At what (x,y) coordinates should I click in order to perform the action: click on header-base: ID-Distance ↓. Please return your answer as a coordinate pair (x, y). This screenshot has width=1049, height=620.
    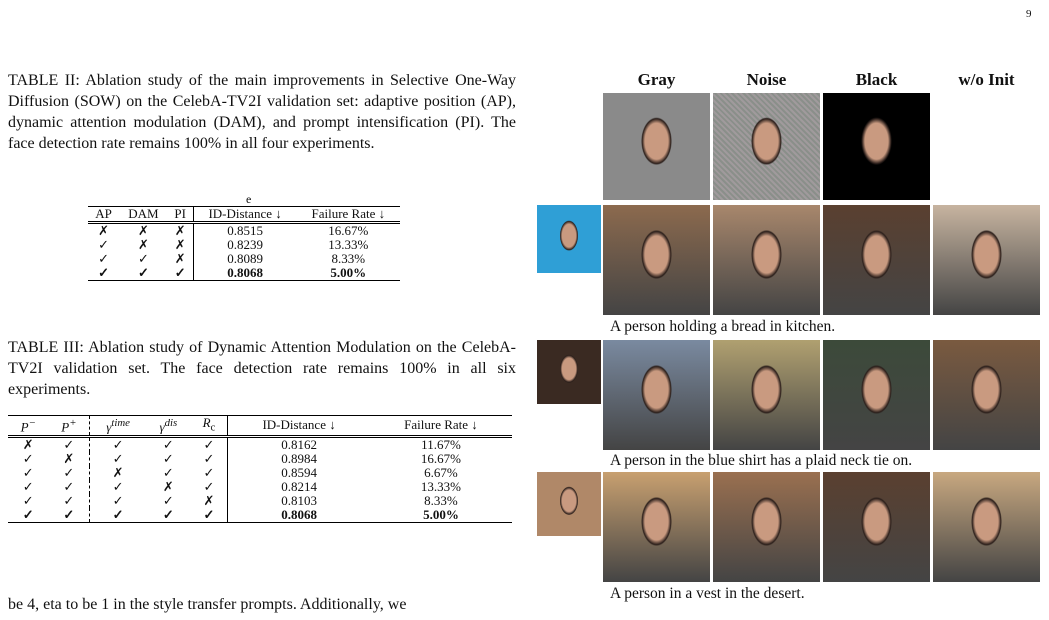
    Looking at the image, I should click on (299, 425).